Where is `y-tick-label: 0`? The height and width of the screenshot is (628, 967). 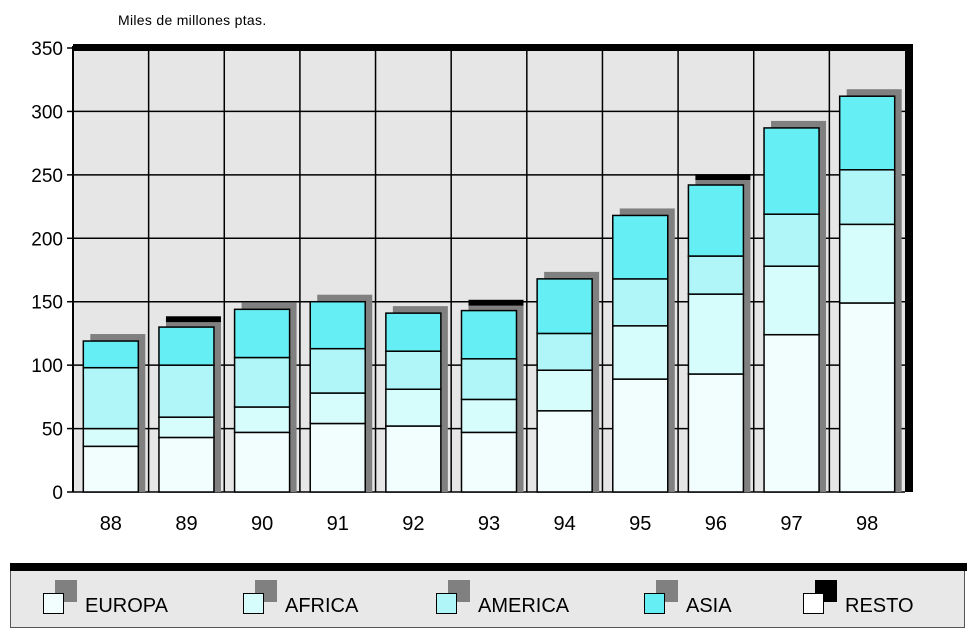 y-tick-label: 0 is located at coordinates (57, 493).